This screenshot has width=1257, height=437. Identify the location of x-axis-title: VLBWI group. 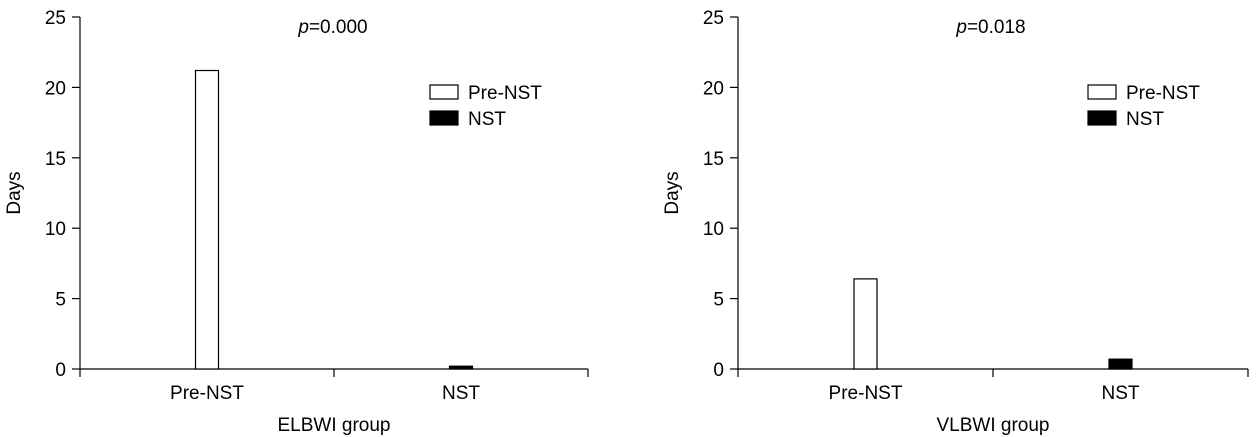
(993, 425).